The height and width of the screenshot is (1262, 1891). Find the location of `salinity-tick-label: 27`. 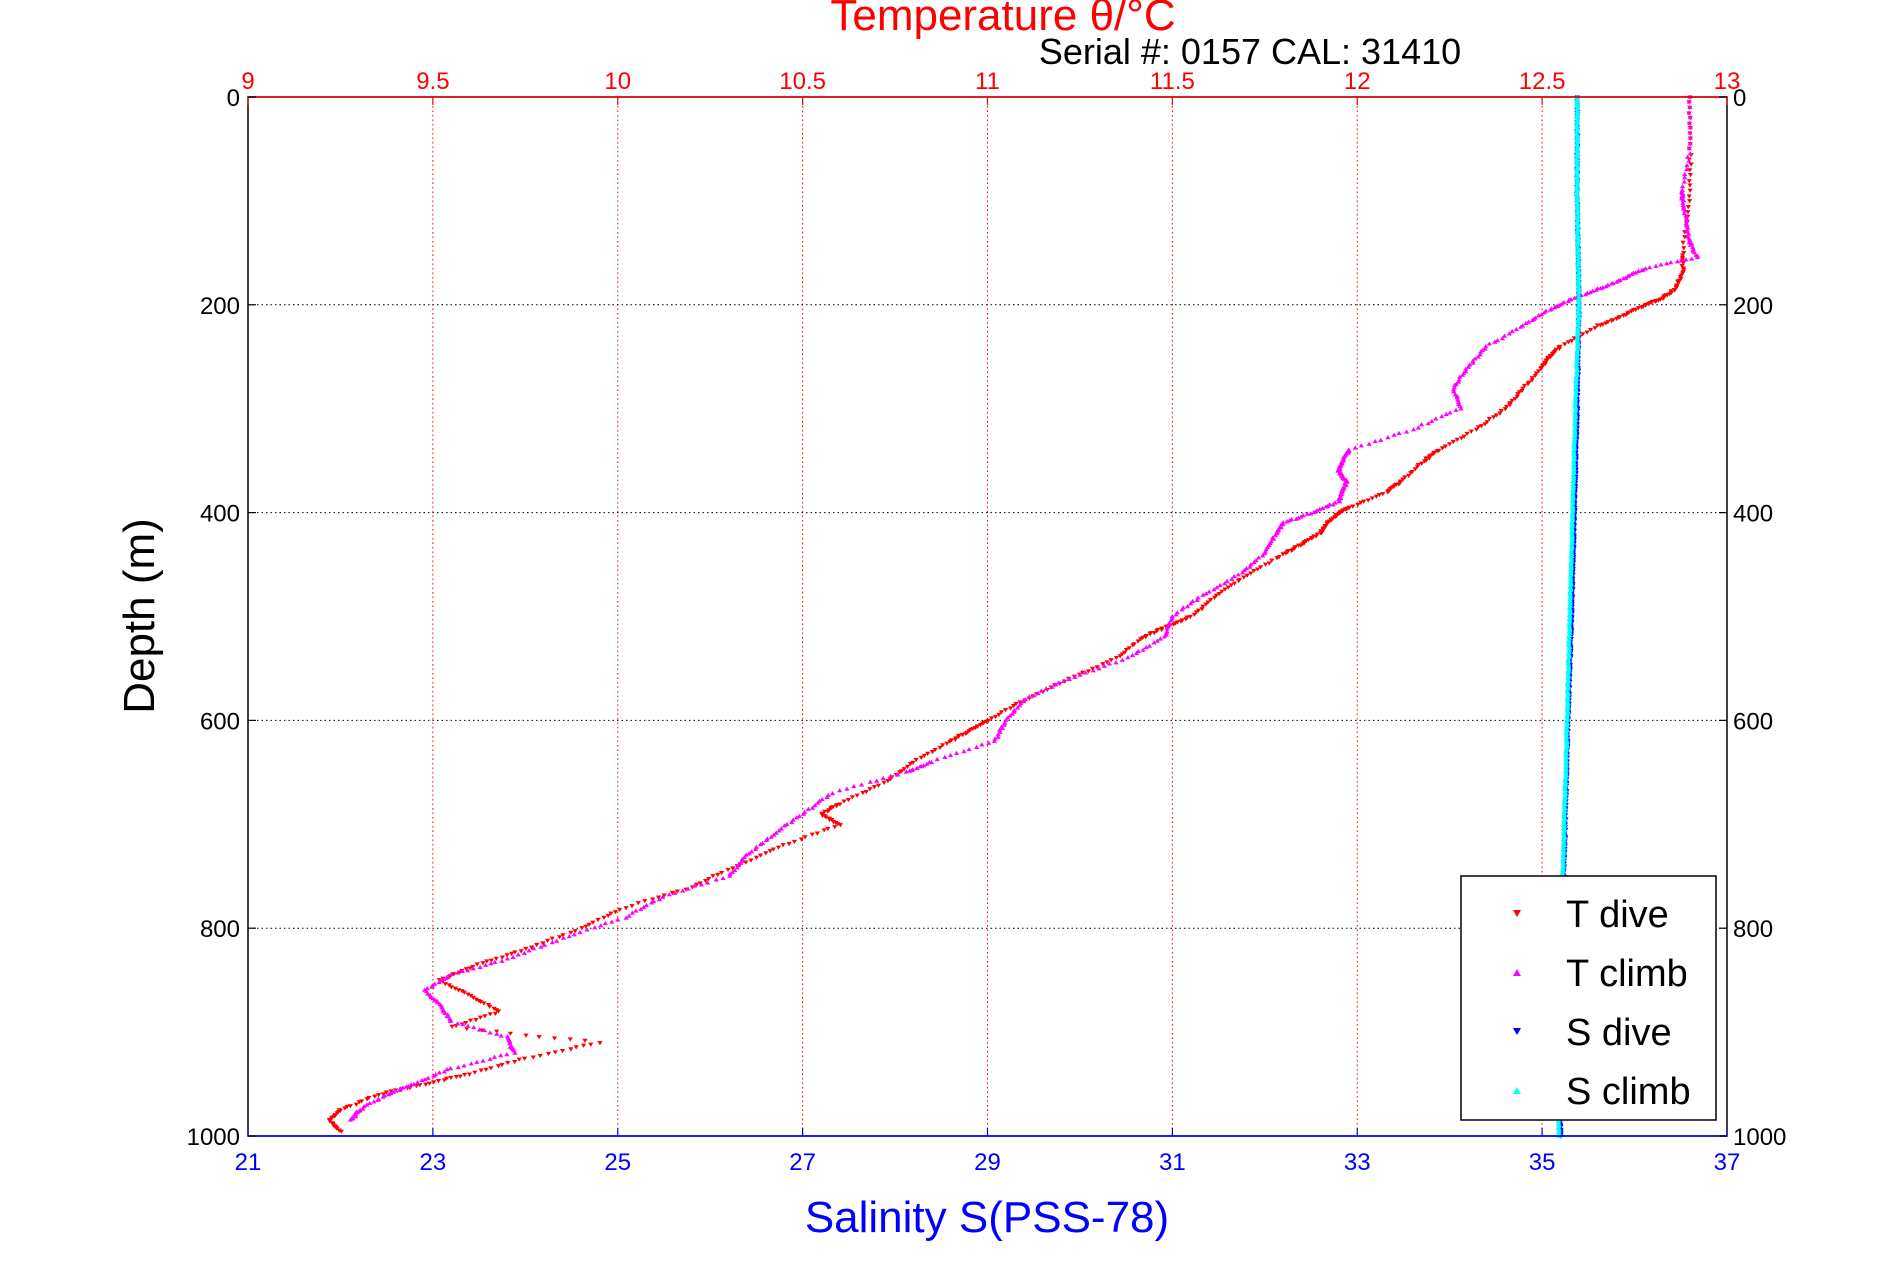

salinity-tick-label: 27 is located at coordinates (802, 1162).